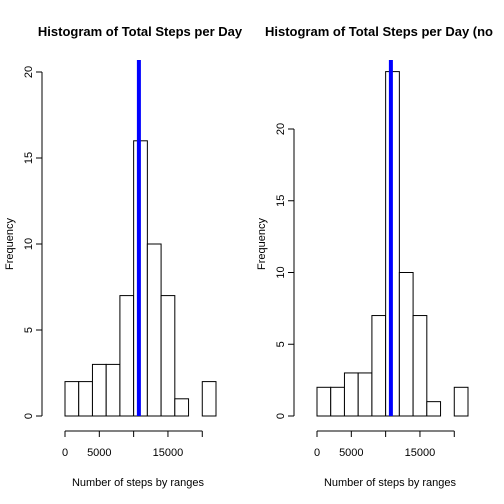 The width and height of the screenshot is (504, 504). Describe the element at coordinates (140, 31) in the screenshot. I see `chart-title-left: Histogram of Total Steps per Day` at that location.